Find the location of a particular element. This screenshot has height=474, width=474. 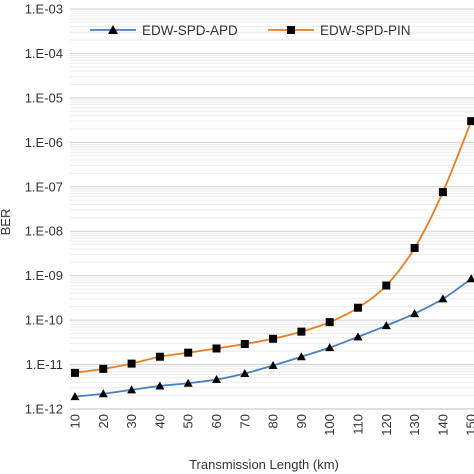

x-tick-label: 120 is located at coordinates (386, 425).